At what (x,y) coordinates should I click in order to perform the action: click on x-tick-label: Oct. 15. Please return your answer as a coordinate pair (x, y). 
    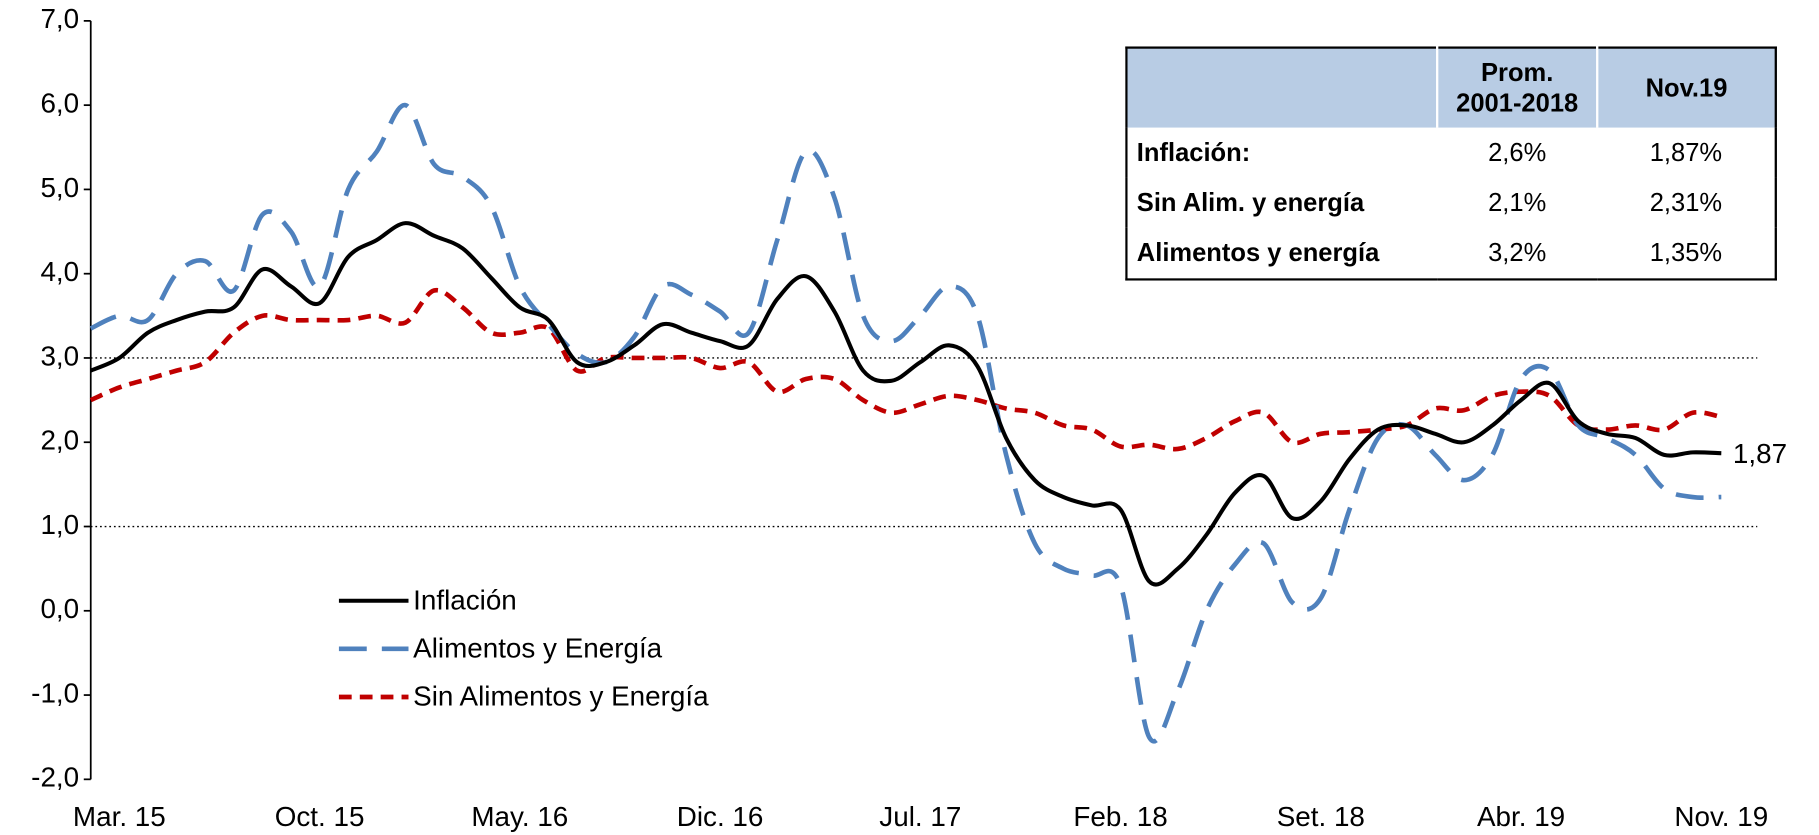
    Looking at the image, I should click on (320, 816).